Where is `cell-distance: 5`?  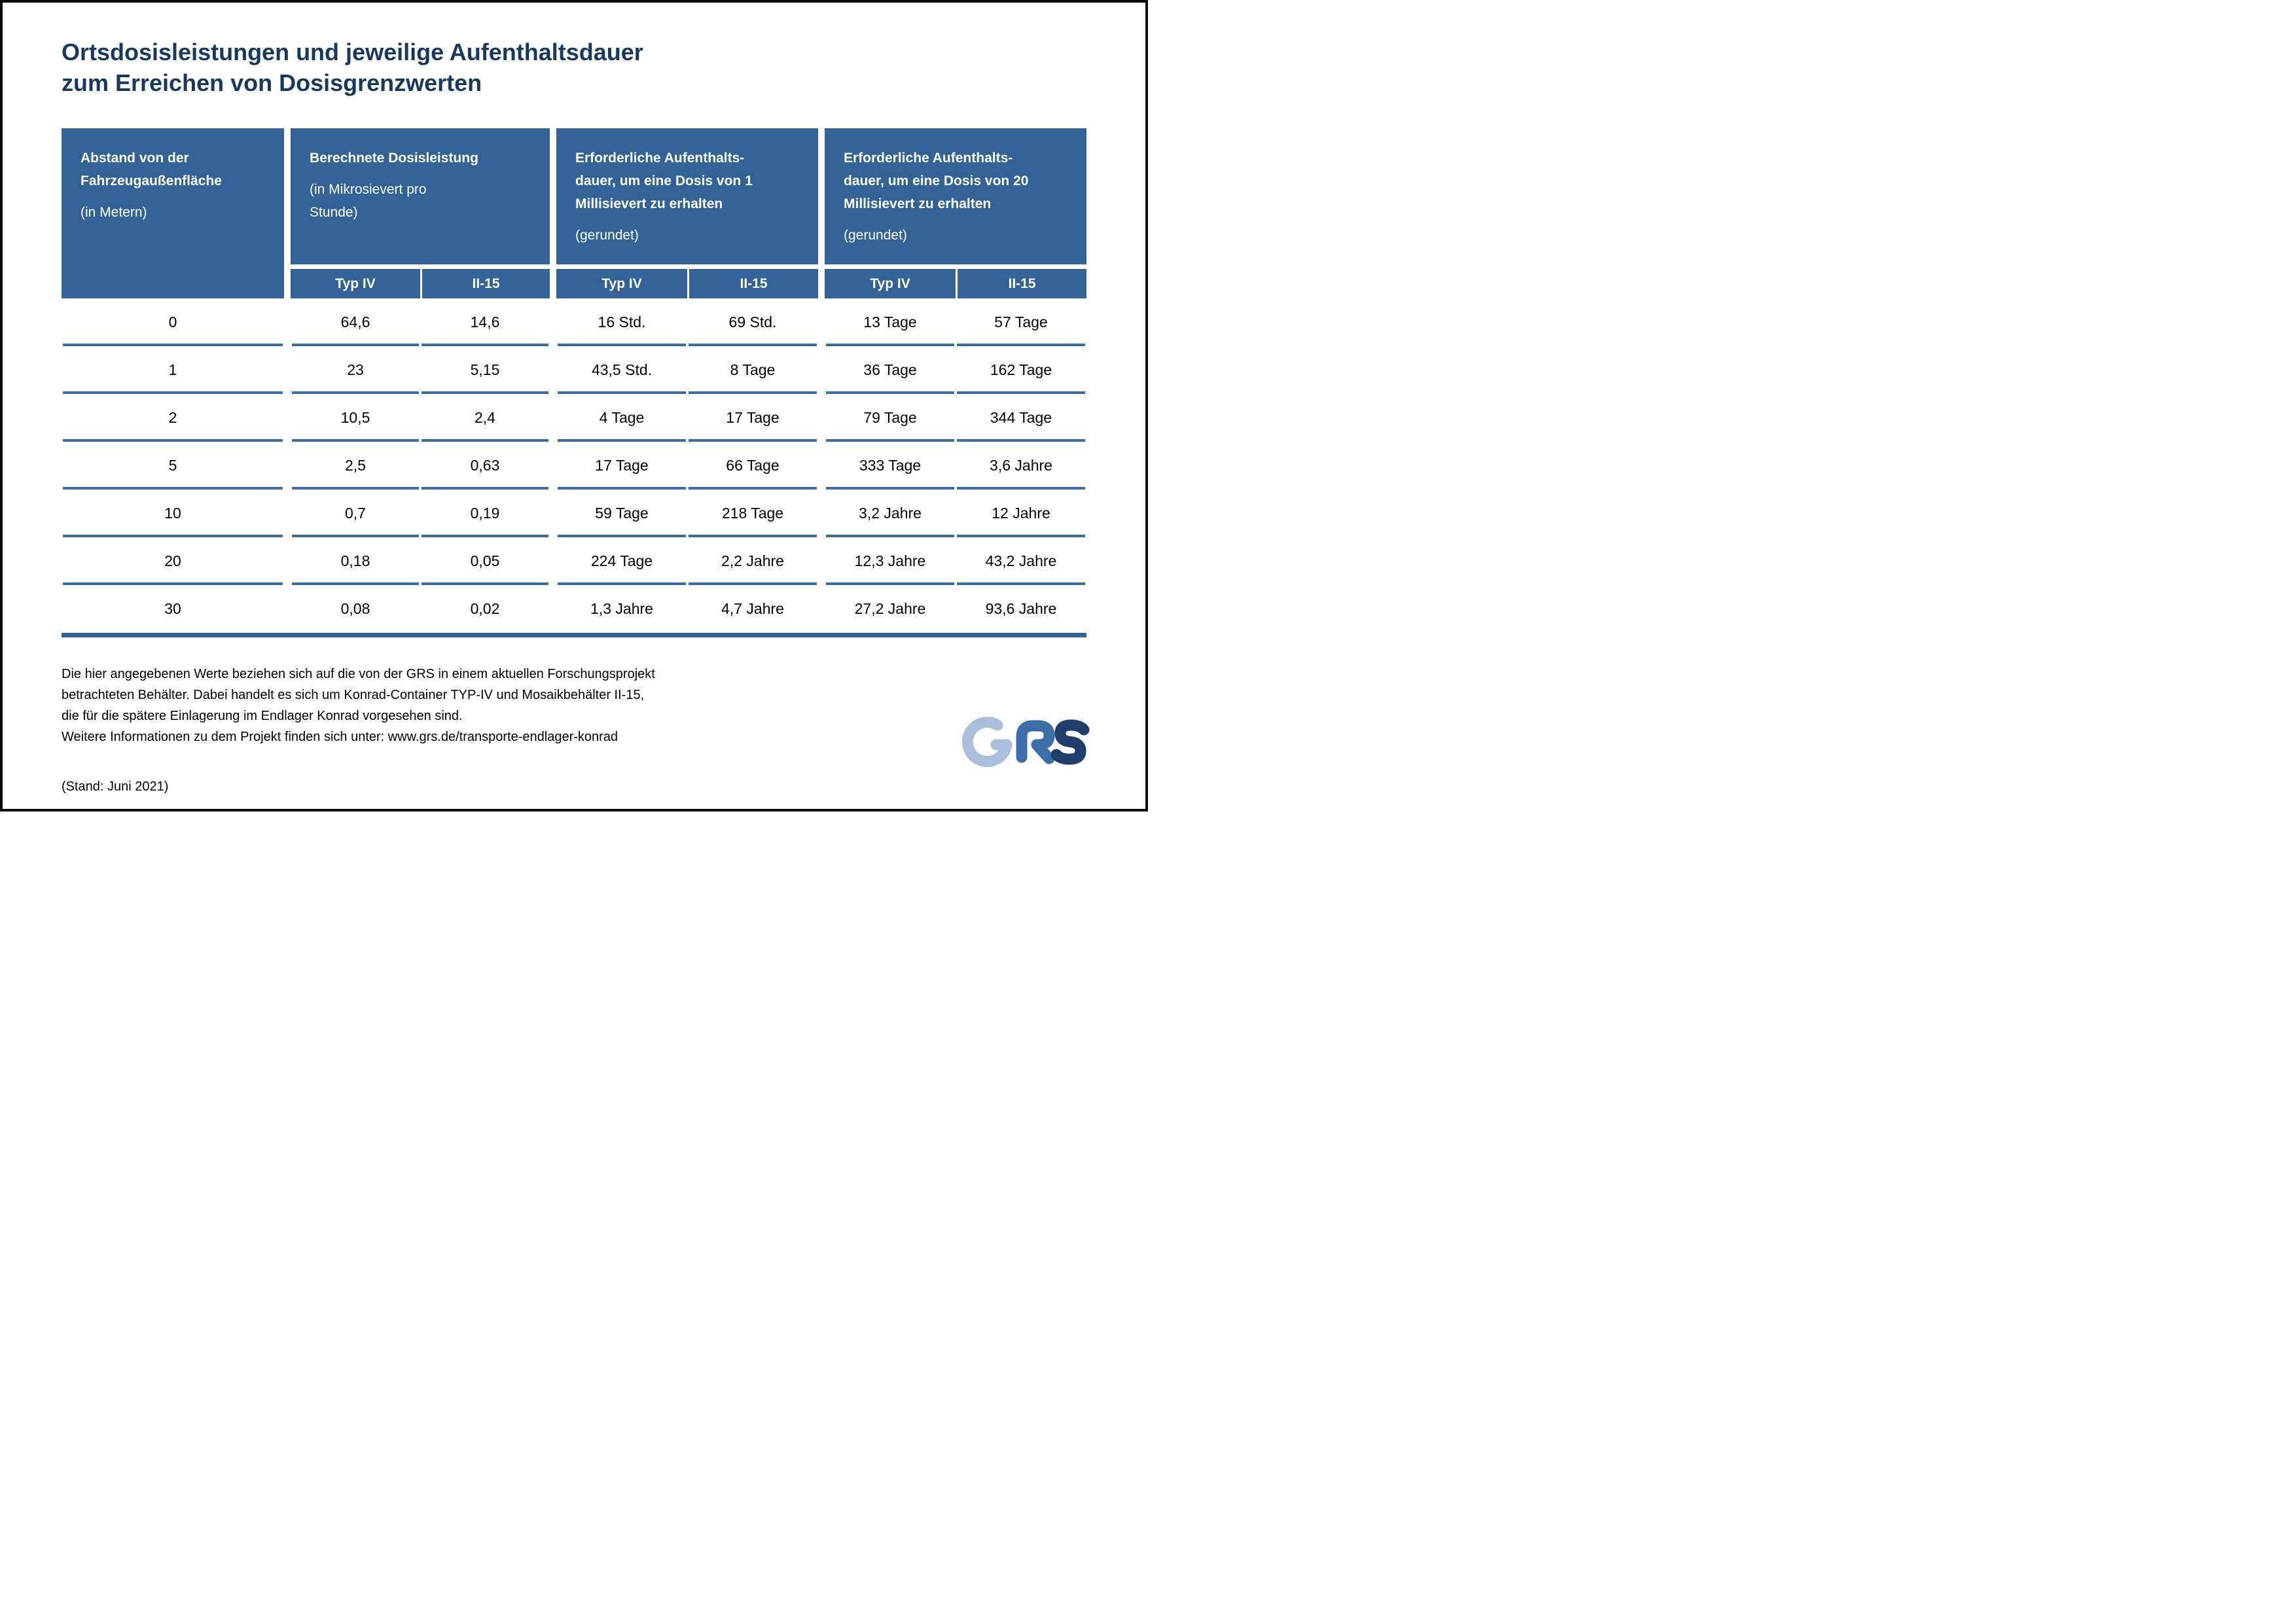
cell-distance: 5 is located at coordinates (173, 466).